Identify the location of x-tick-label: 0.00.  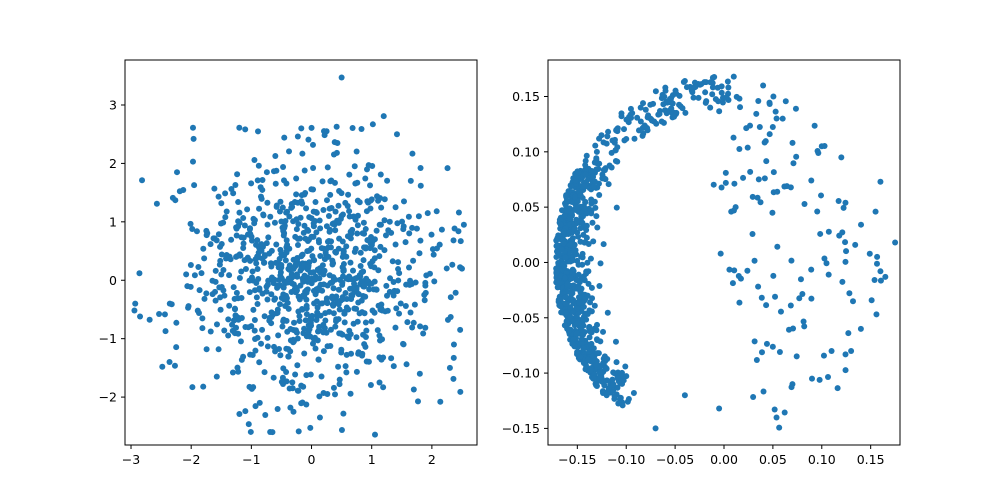
(724, 459).